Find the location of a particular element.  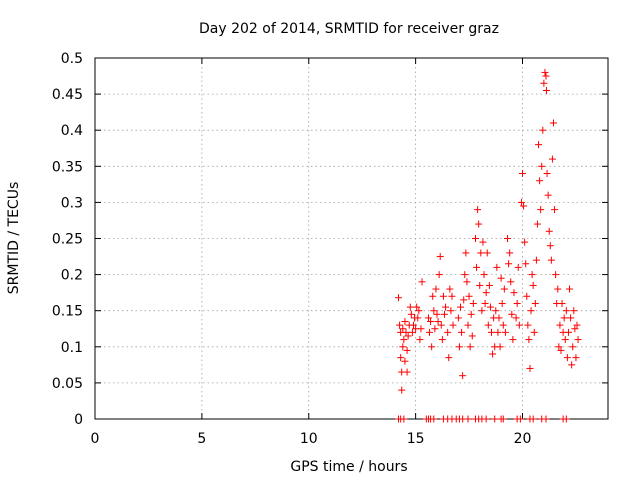

x-tick-label: 10 is located at coordinates (309, 439).